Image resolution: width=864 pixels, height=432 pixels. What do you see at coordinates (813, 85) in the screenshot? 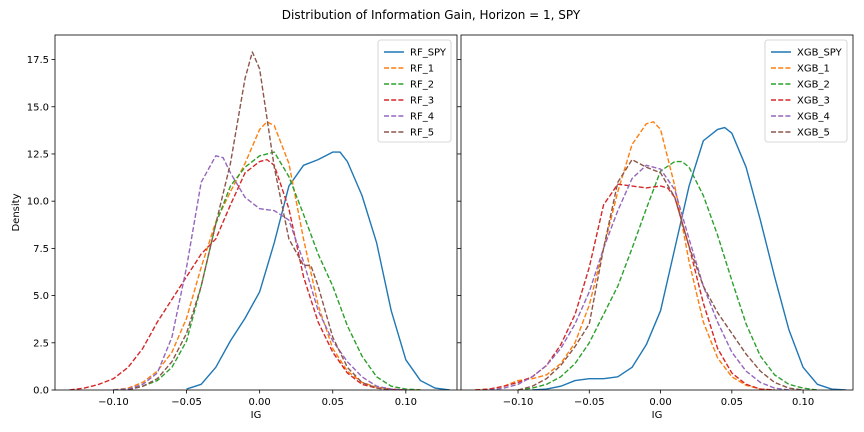
I see `right-legend-label: XGB_2` at bounding box center [813, 85].